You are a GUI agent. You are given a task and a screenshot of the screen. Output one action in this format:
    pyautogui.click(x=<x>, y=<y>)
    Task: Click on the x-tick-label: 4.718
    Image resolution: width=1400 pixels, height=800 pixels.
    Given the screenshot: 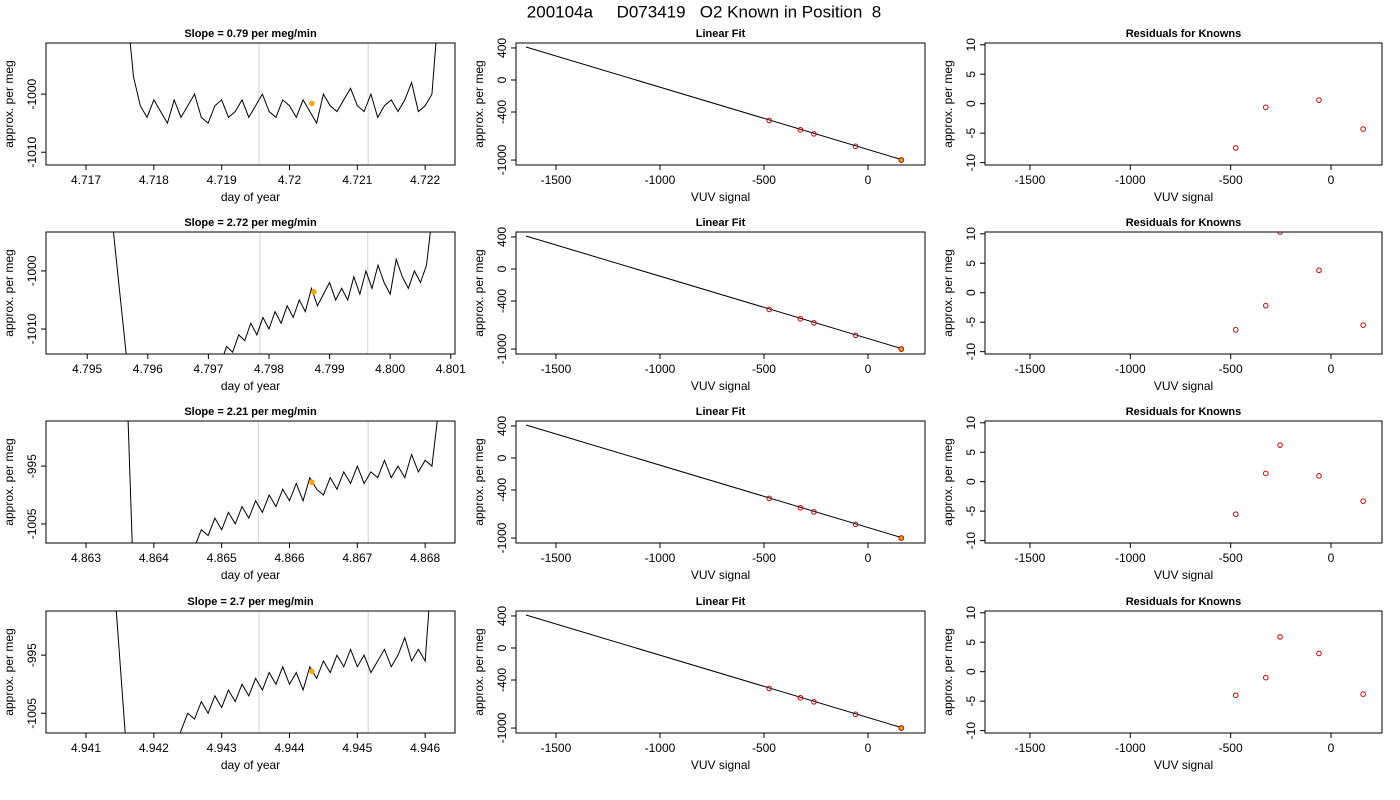 What is the action you would take?
    pyautogui.click(x=154, y=180)
    